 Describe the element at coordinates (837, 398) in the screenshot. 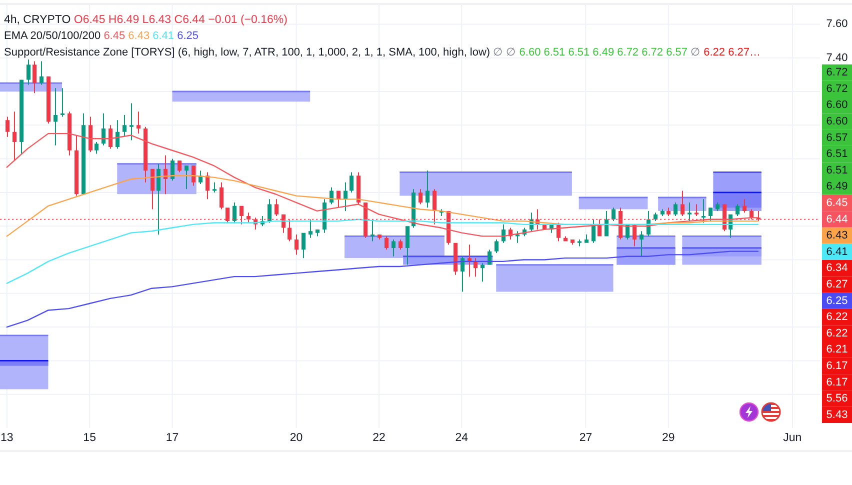

I see `text: 5.56` at that location.